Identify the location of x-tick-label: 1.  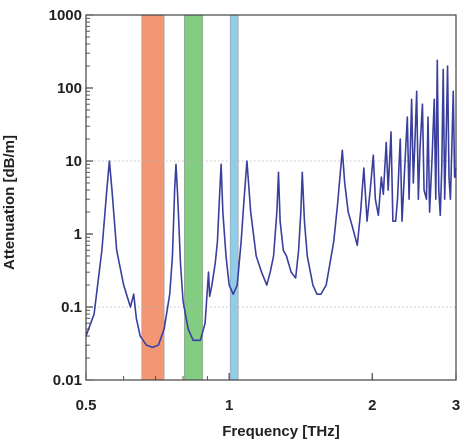
(229, 405).